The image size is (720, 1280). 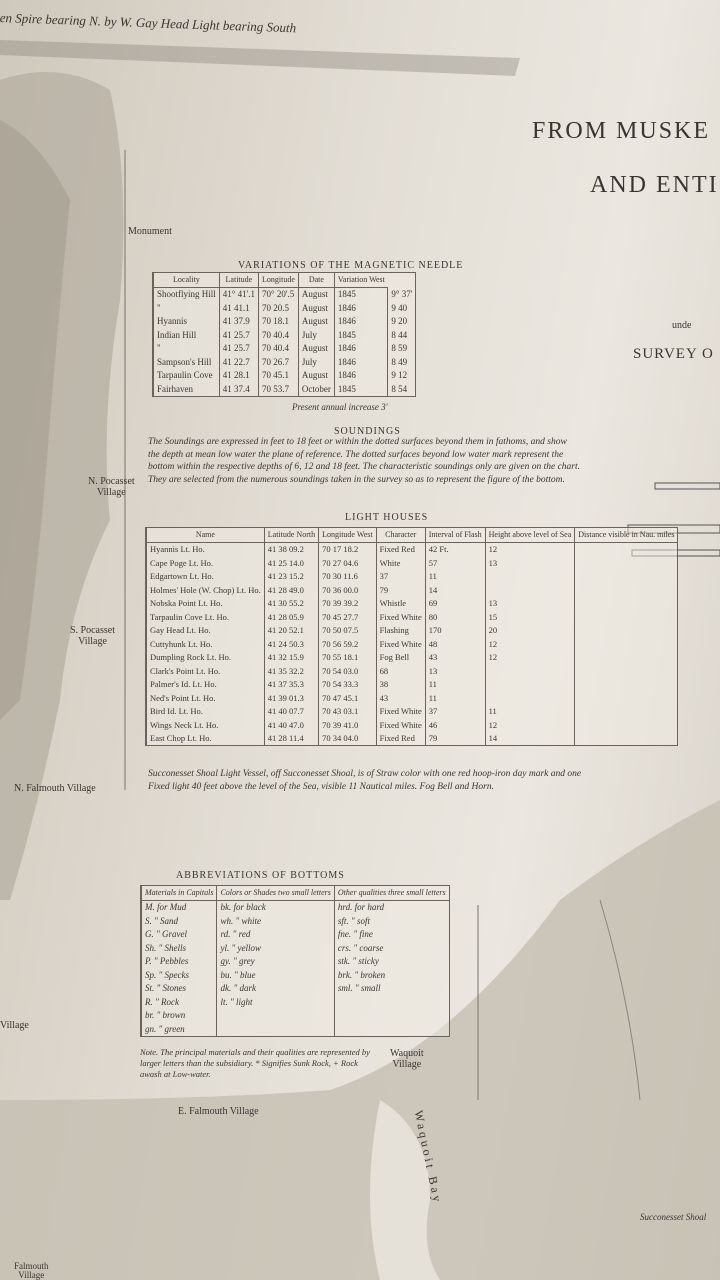 I want to click on table-cell: 70 45 27.7, so click(x=347, y=617).